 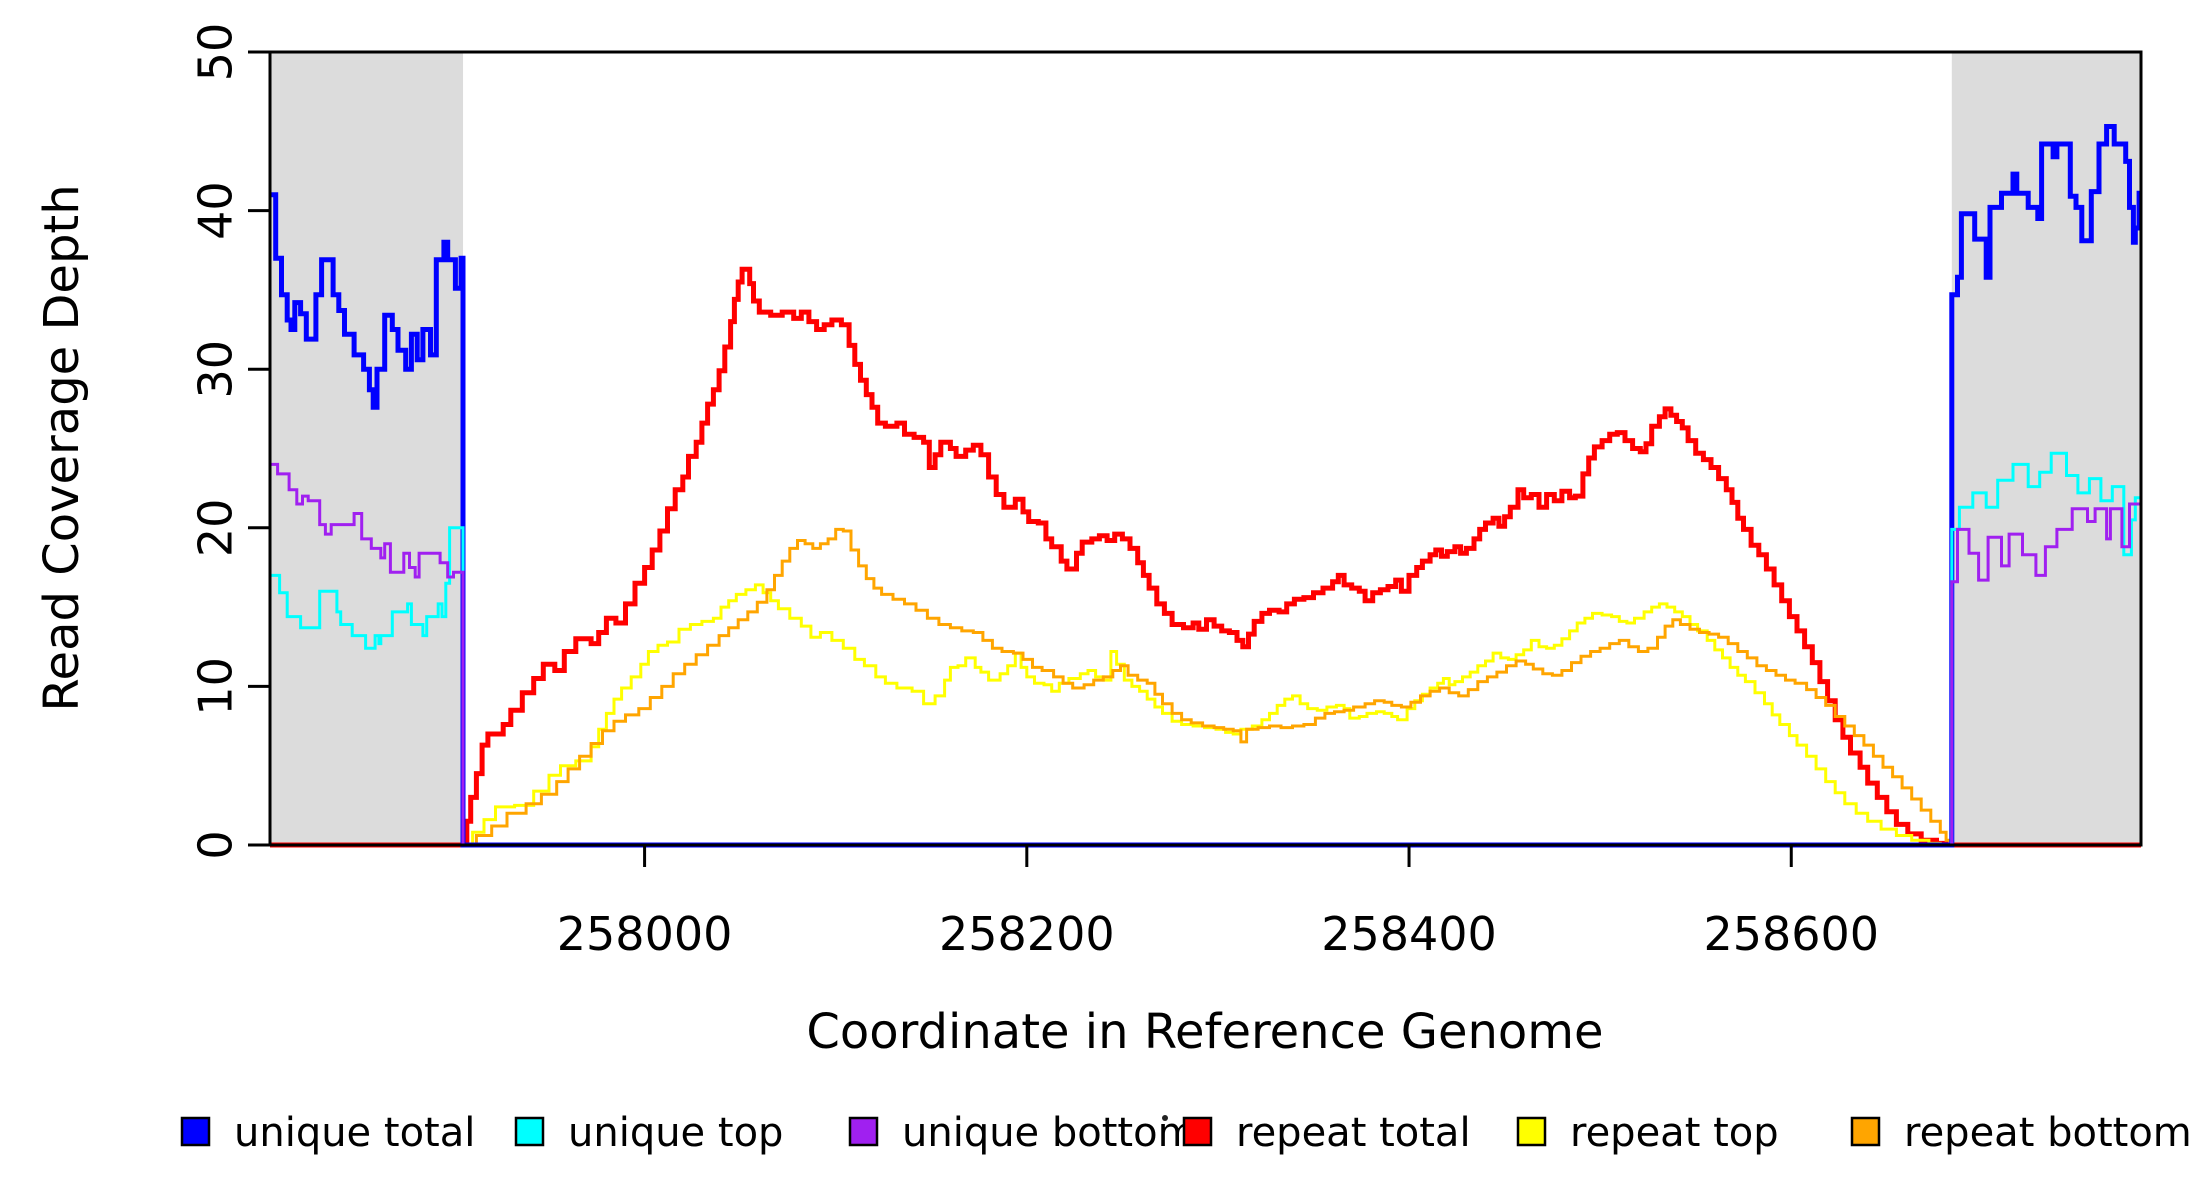 I want to click on legend-label: unique total, so click(x=354, y=1133).